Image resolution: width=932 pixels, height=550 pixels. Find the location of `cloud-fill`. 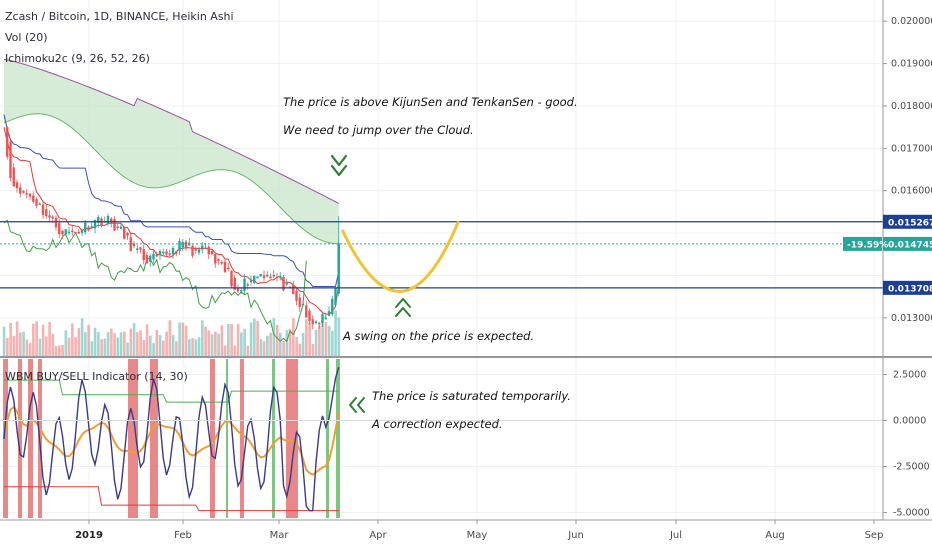

cloud-fill is located at coordinates (171, 151).